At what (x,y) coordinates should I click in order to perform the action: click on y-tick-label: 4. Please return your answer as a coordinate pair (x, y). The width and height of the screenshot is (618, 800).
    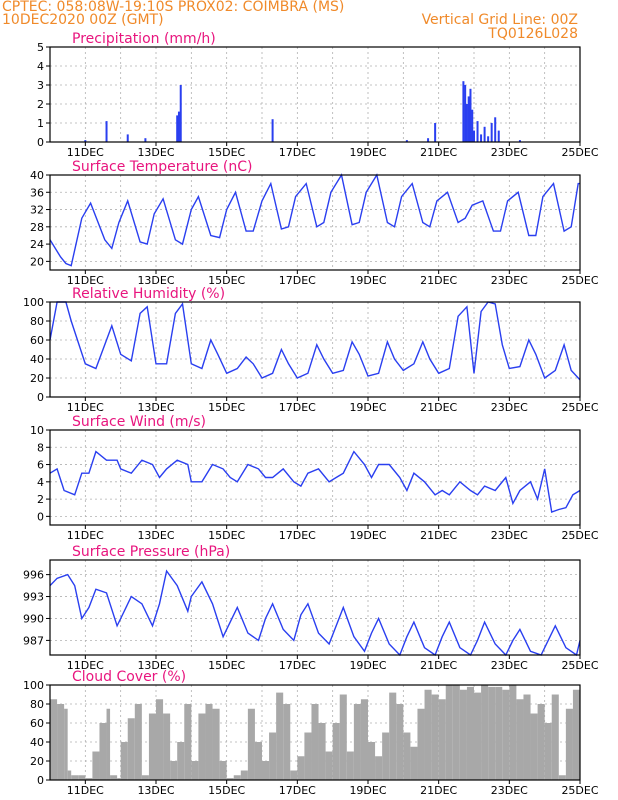
    Looking at the image, I should click on (40, 66).